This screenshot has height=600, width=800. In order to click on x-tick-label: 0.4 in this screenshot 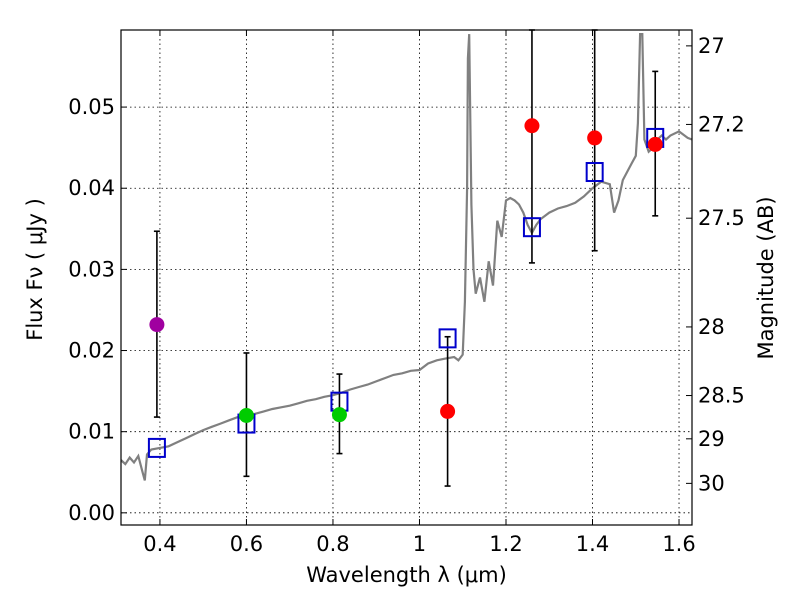, I will do `click(159, 544)`.